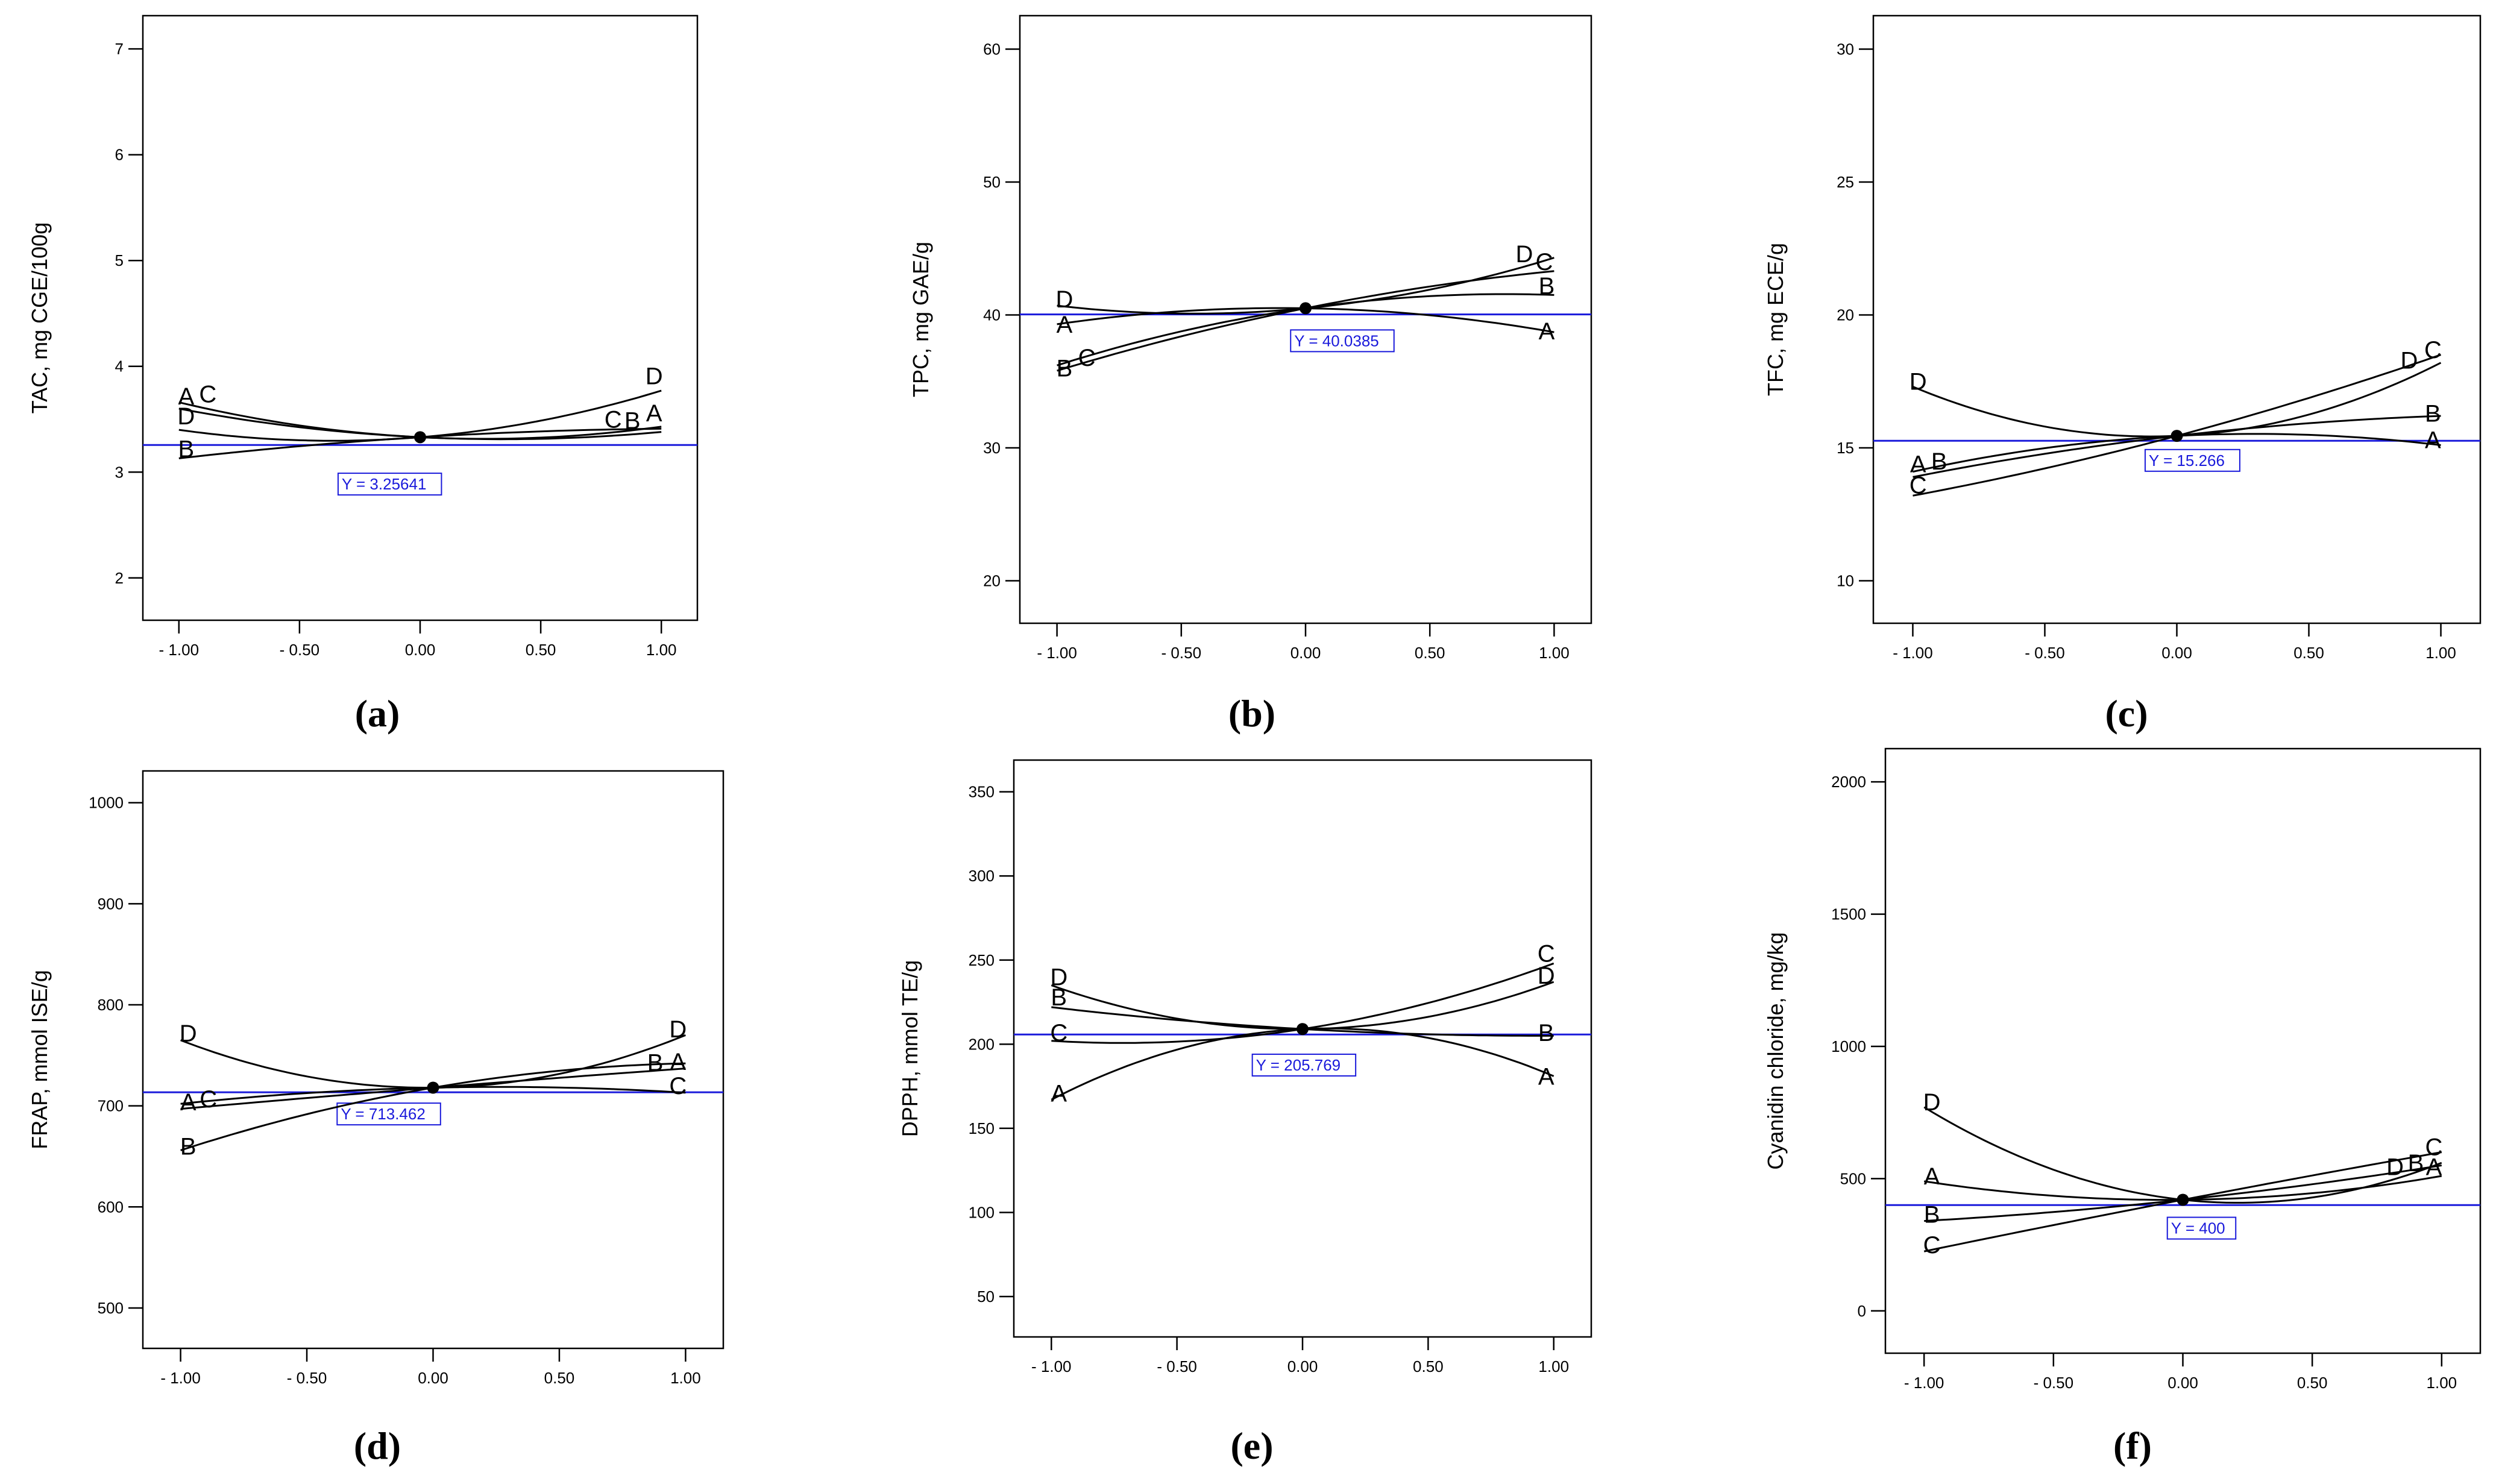 This screenshot has width=2499, height=1484. What do you see at coordinates (921, 319) in the screenshot?
I see `y-axis-label: TPC, mg GAE/g` at bounding box center [921, 319].